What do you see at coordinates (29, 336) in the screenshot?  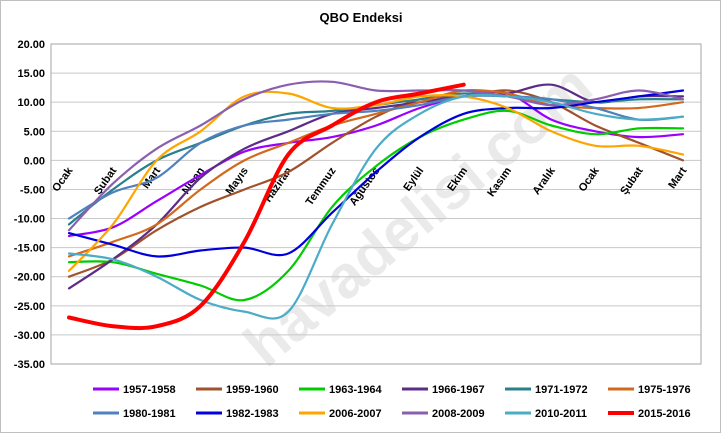 I see `y-tick-label: -30.00` at bounding box center [29, 336].